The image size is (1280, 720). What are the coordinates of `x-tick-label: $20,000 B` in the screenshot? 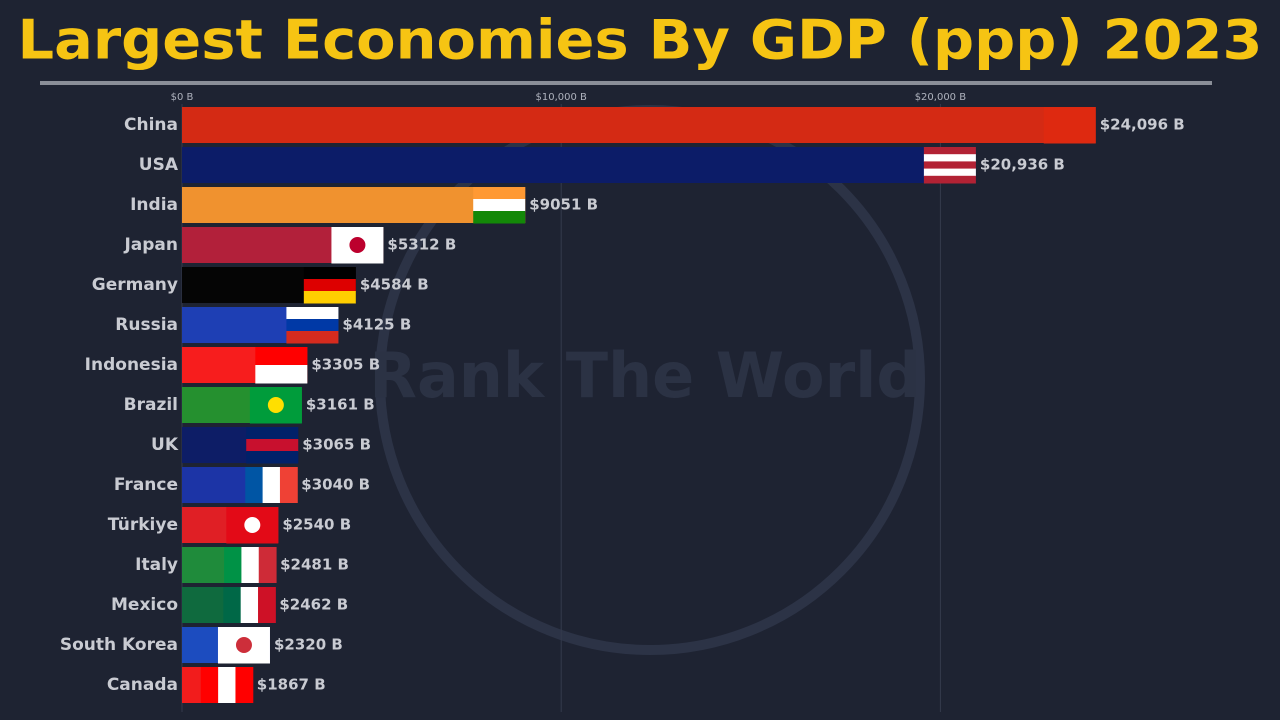 It's located at (941, 97).